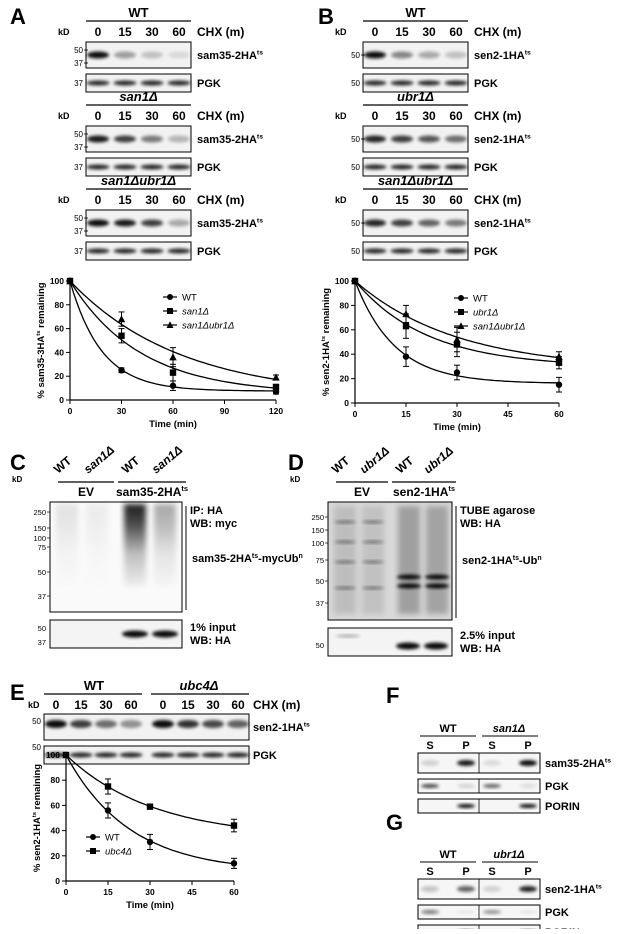 The image size is (617, 934). What do you see at coordinates (502, 561) in the screenshot?
I see `smear-label: sen2-1HAts-Ubn` at bounding box center [502, 561].